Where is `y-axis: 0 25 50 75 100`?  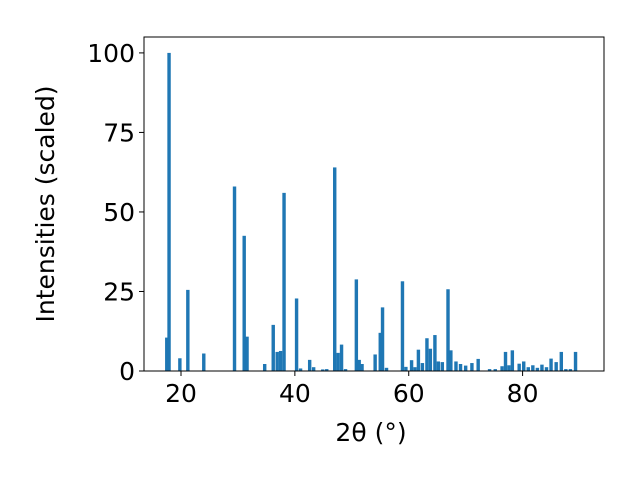
y-axis: 0 25 50 75 100 is located at coordinates (115, 212).